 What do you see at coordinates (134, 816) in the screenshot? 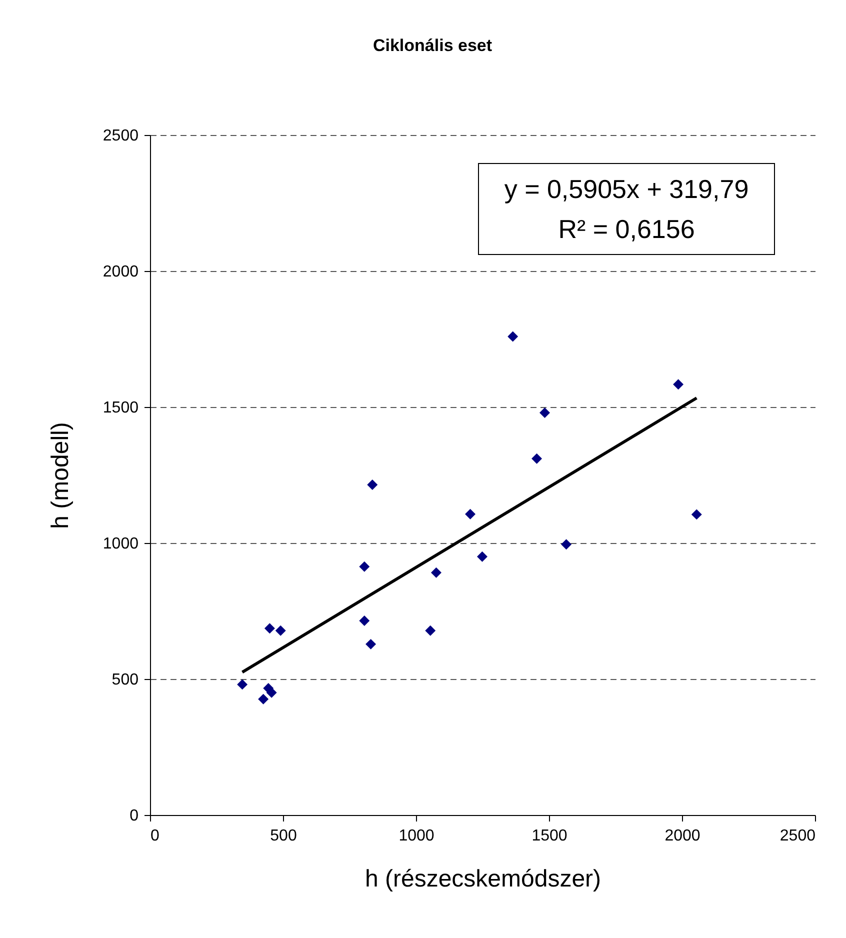
I see `y-tick-label: 0` at bounding box center [134, 816].